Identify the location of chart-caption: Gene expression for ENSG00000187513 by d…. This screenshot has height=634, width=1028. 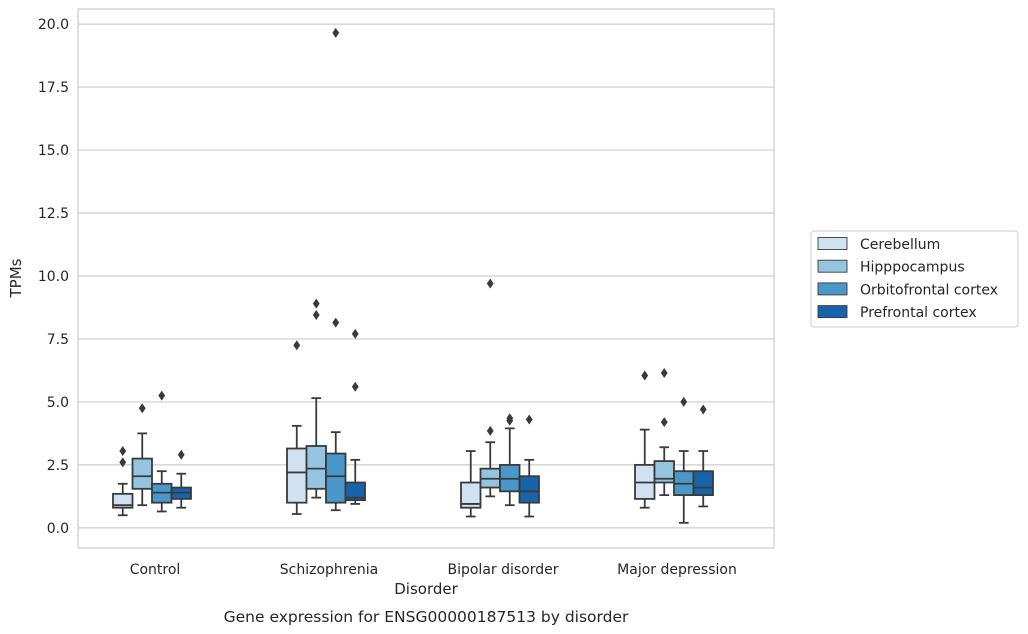
(426, 617).